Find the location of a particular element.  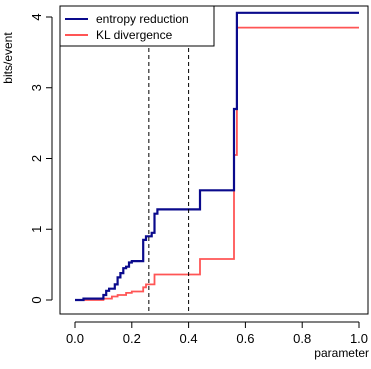

x-tick-label: 0.0 is located at coordinates (75, 338).